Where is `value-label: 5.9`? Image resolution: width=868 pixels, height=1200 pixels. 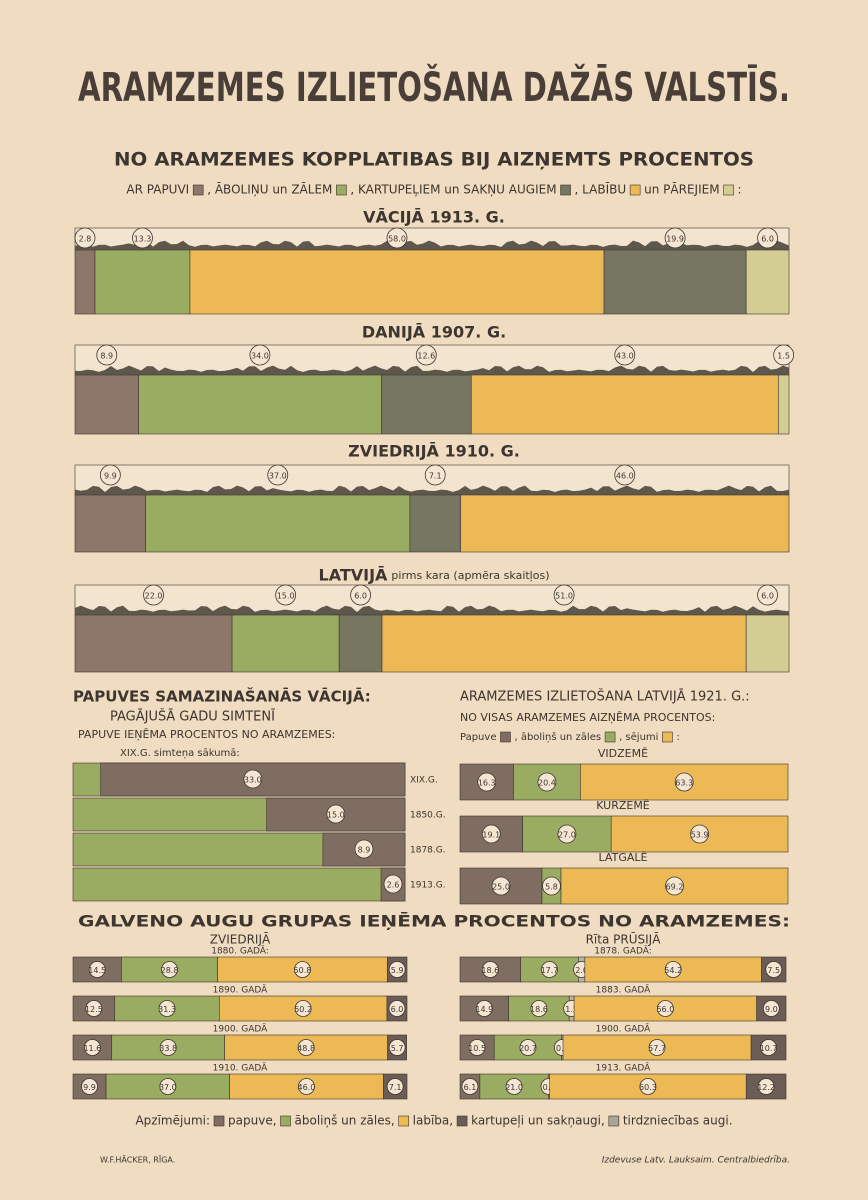 value-label: 5.9 is located at coordinates (397, 970).